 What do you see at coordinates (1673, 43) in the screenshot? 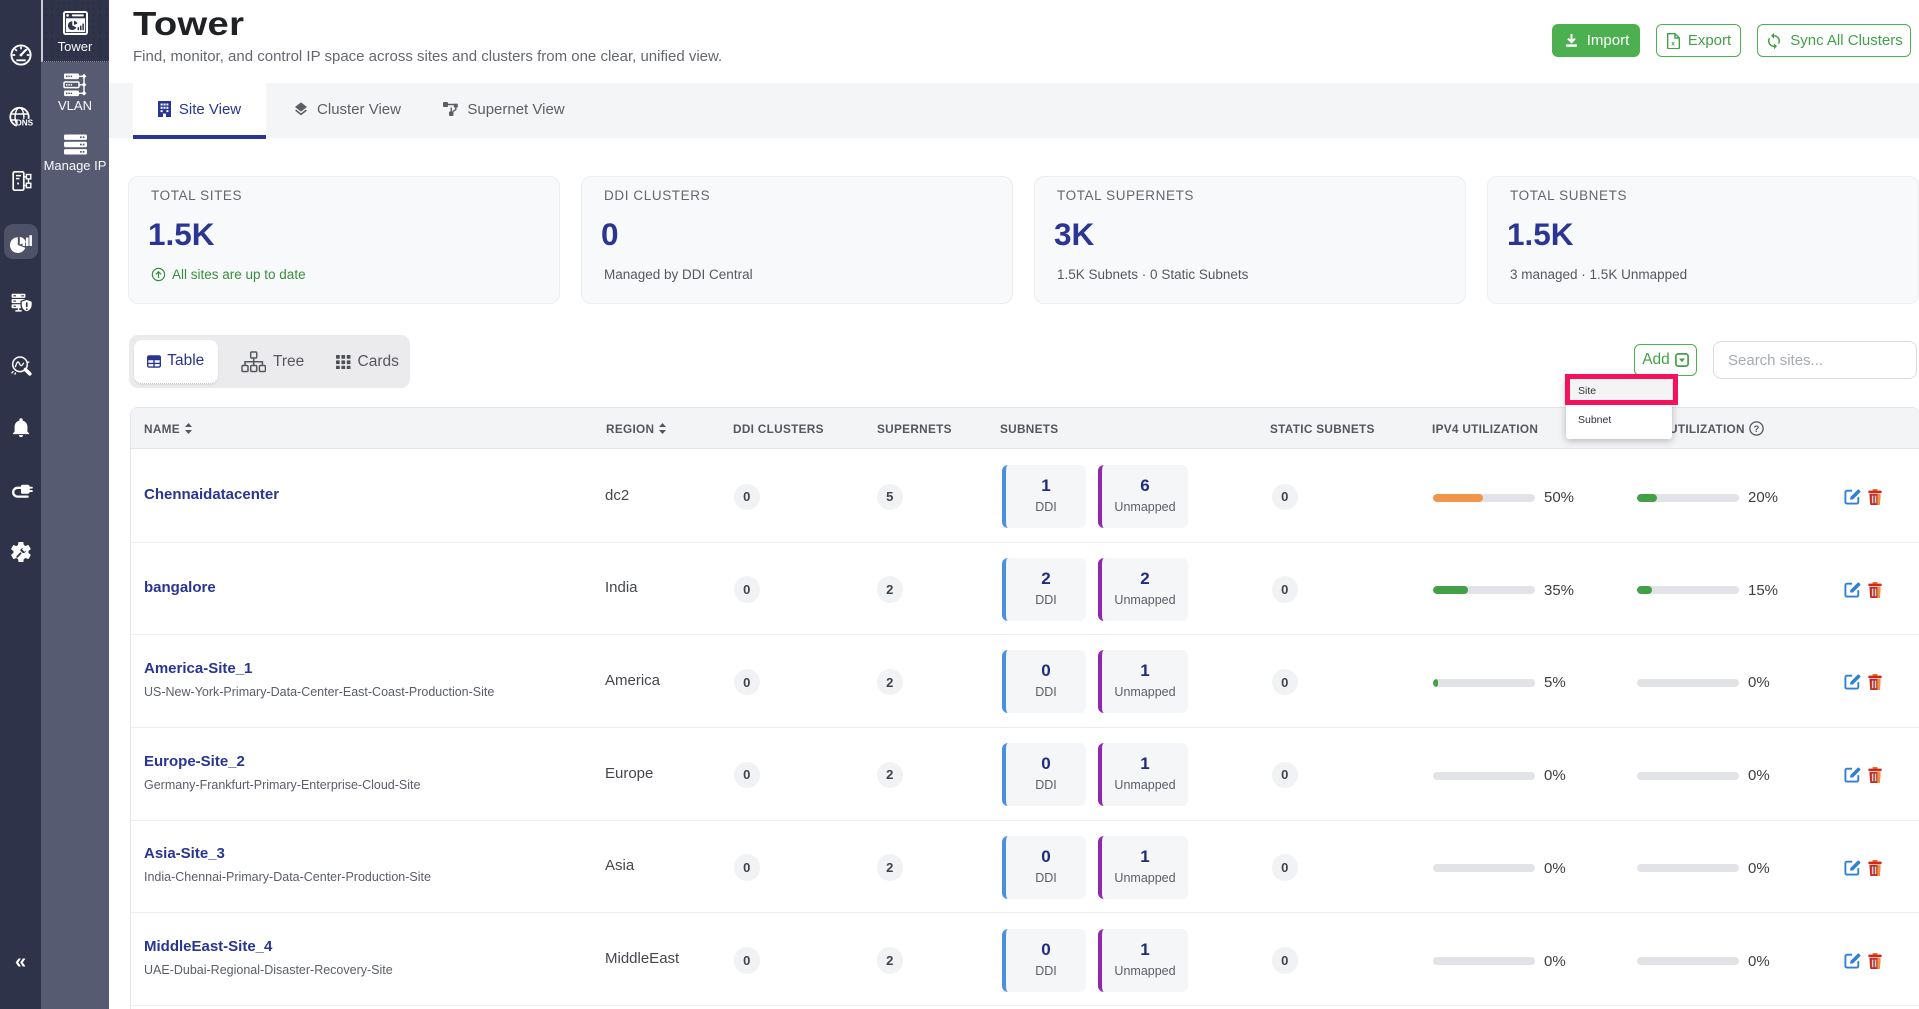
I see `svg-text: x` at bounding box center [1673, 43].